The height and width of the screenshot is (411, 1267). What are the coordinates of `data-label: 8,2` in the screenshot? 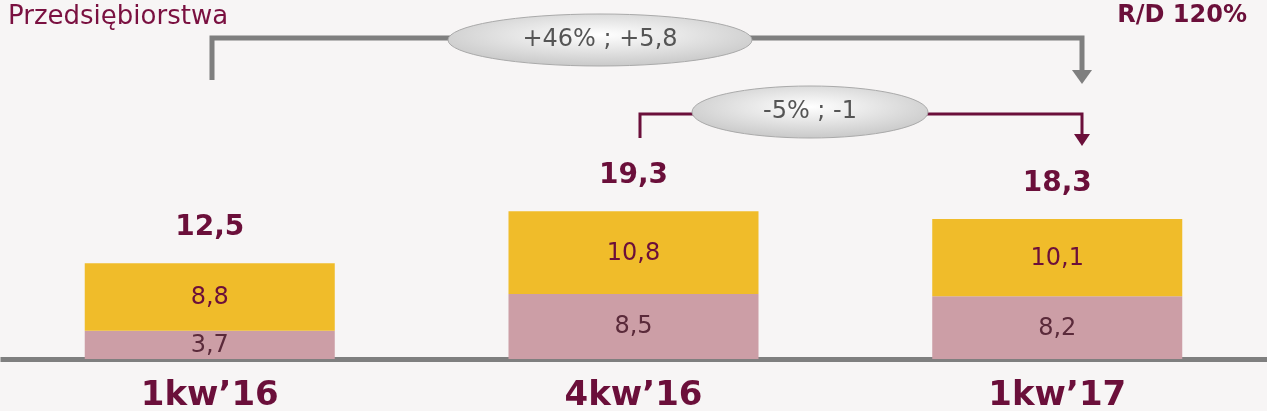 It's located at (1057, 326).